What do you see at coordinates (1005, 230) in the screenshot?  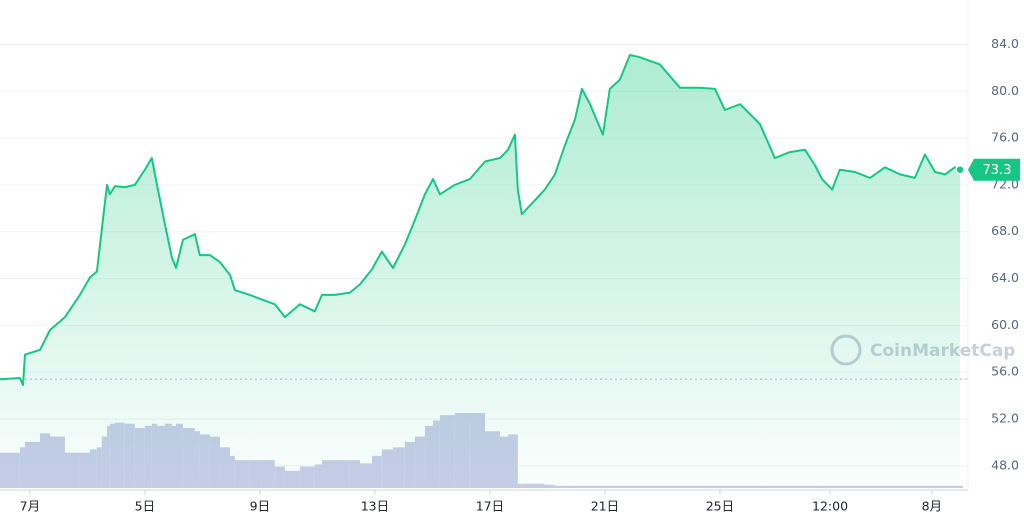 I see `y-tick-label: 68.0` at bounding box center [1005, 230].